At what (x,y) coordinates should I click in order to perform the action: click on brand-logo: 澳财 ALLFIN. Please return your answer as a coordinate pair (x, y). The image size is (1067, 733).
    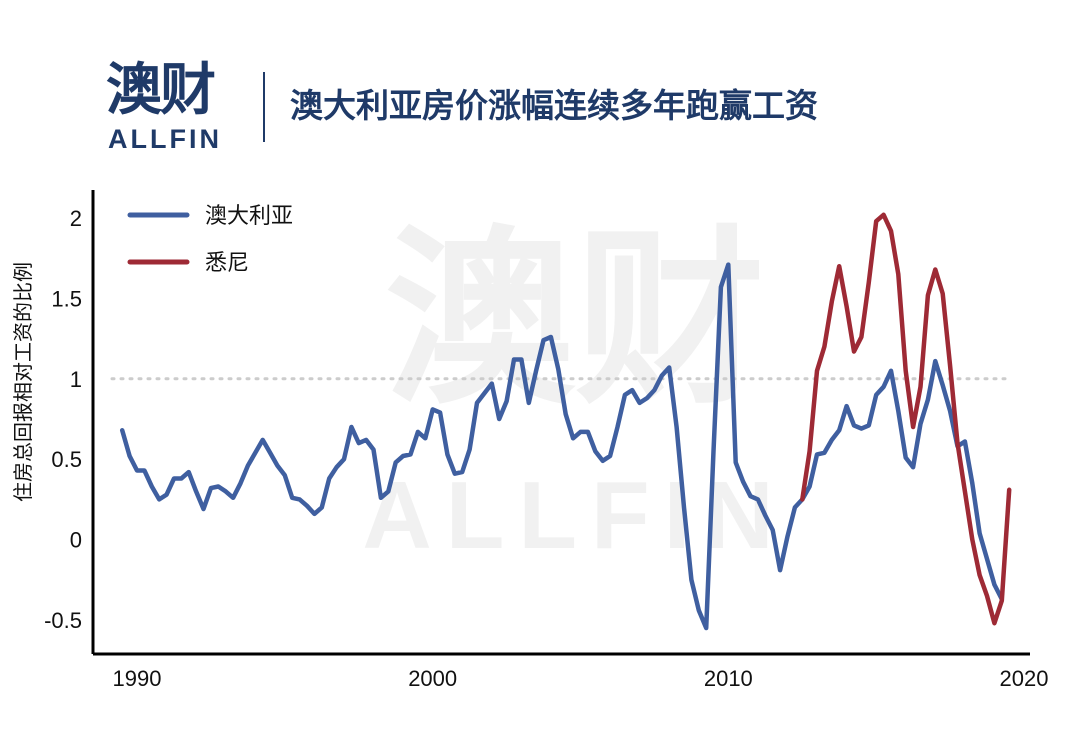
    Looking at the image, I should click on (171, 107).